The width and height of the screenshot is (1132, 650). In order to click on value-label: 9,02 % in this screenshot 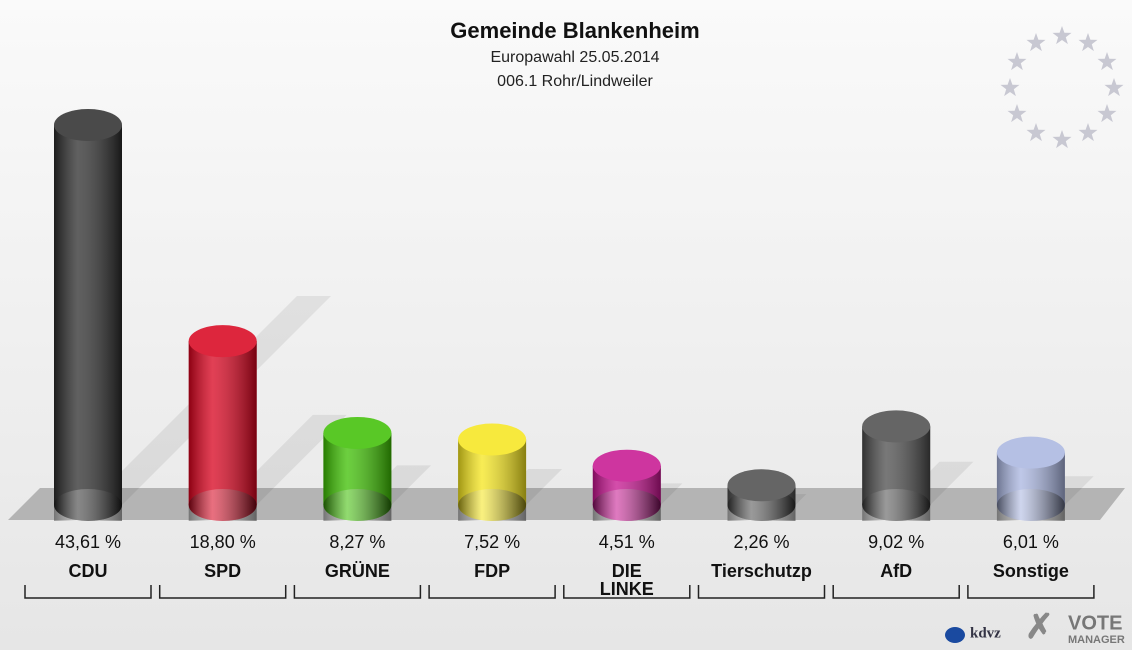, I will do `click(896, 542)`.